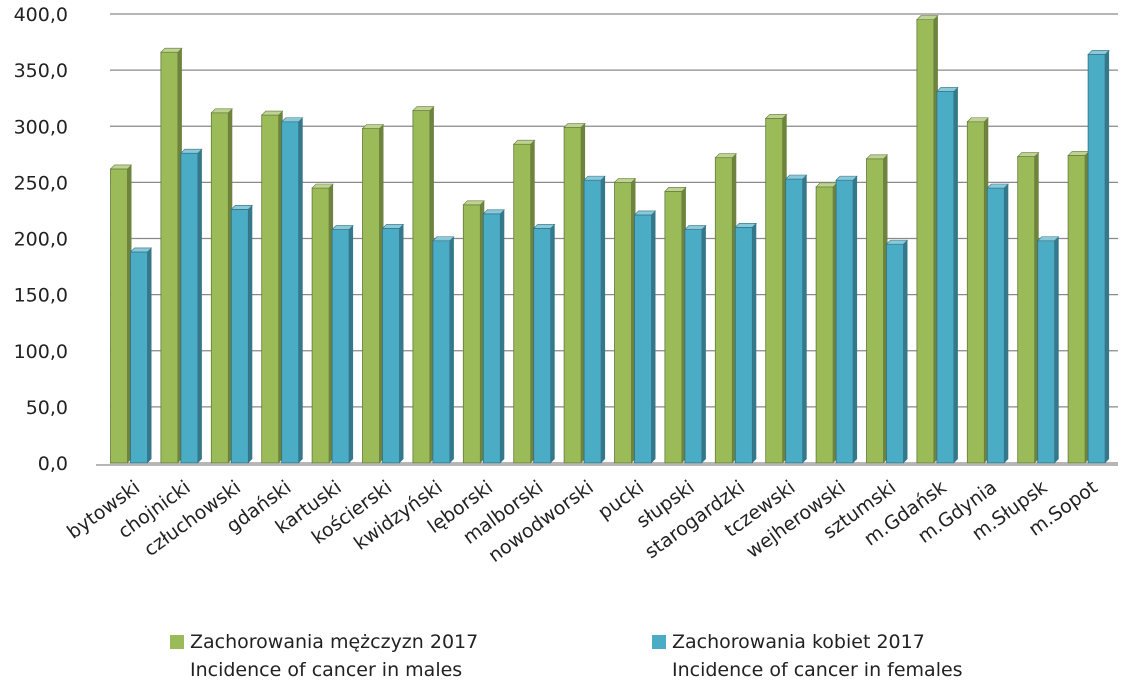  Describe the element at coordinates (47, 408) in the screenshot. I see `y-tick-label: 50,0` at that location.